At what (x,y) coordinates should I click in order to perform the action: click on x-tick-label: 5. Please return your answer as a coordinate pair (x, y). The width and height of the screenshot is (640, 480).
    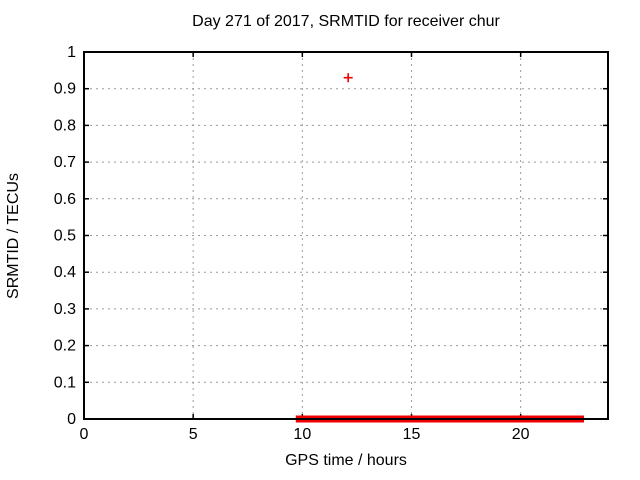
    Looking at the image, I should click on (193, 434).